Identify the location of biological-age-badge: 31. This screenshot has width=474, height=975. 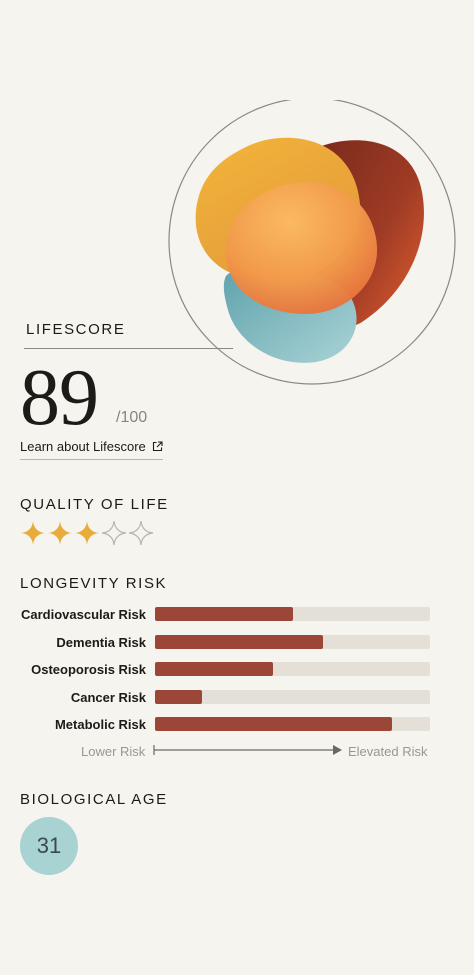
(49, 846).